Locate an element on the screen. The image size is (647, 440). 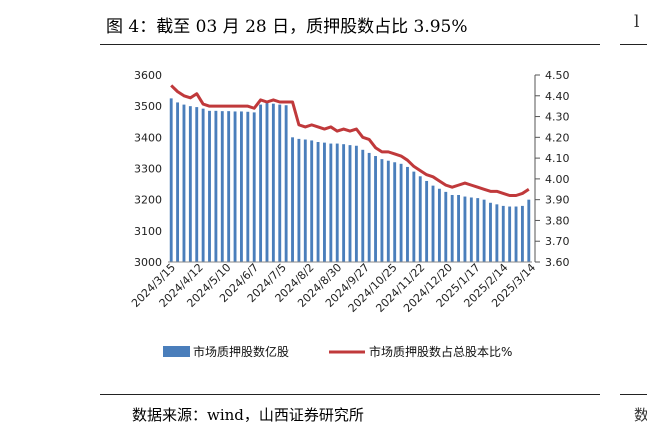
left-tick-label: 3600 is located at coordinates (148, 75).